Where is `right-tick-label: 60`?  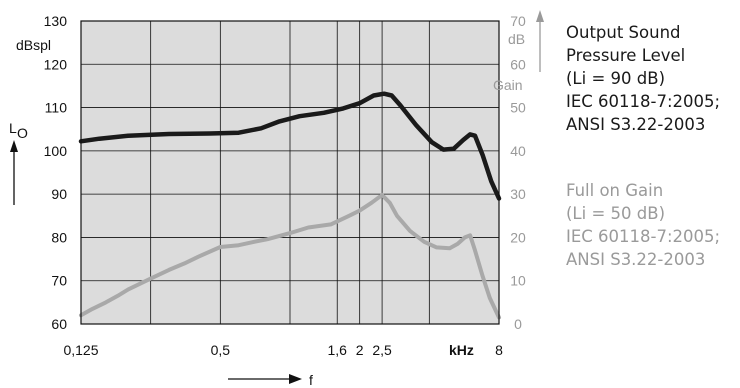
right-tick-label: 60 is located at coordinates (518, 64).